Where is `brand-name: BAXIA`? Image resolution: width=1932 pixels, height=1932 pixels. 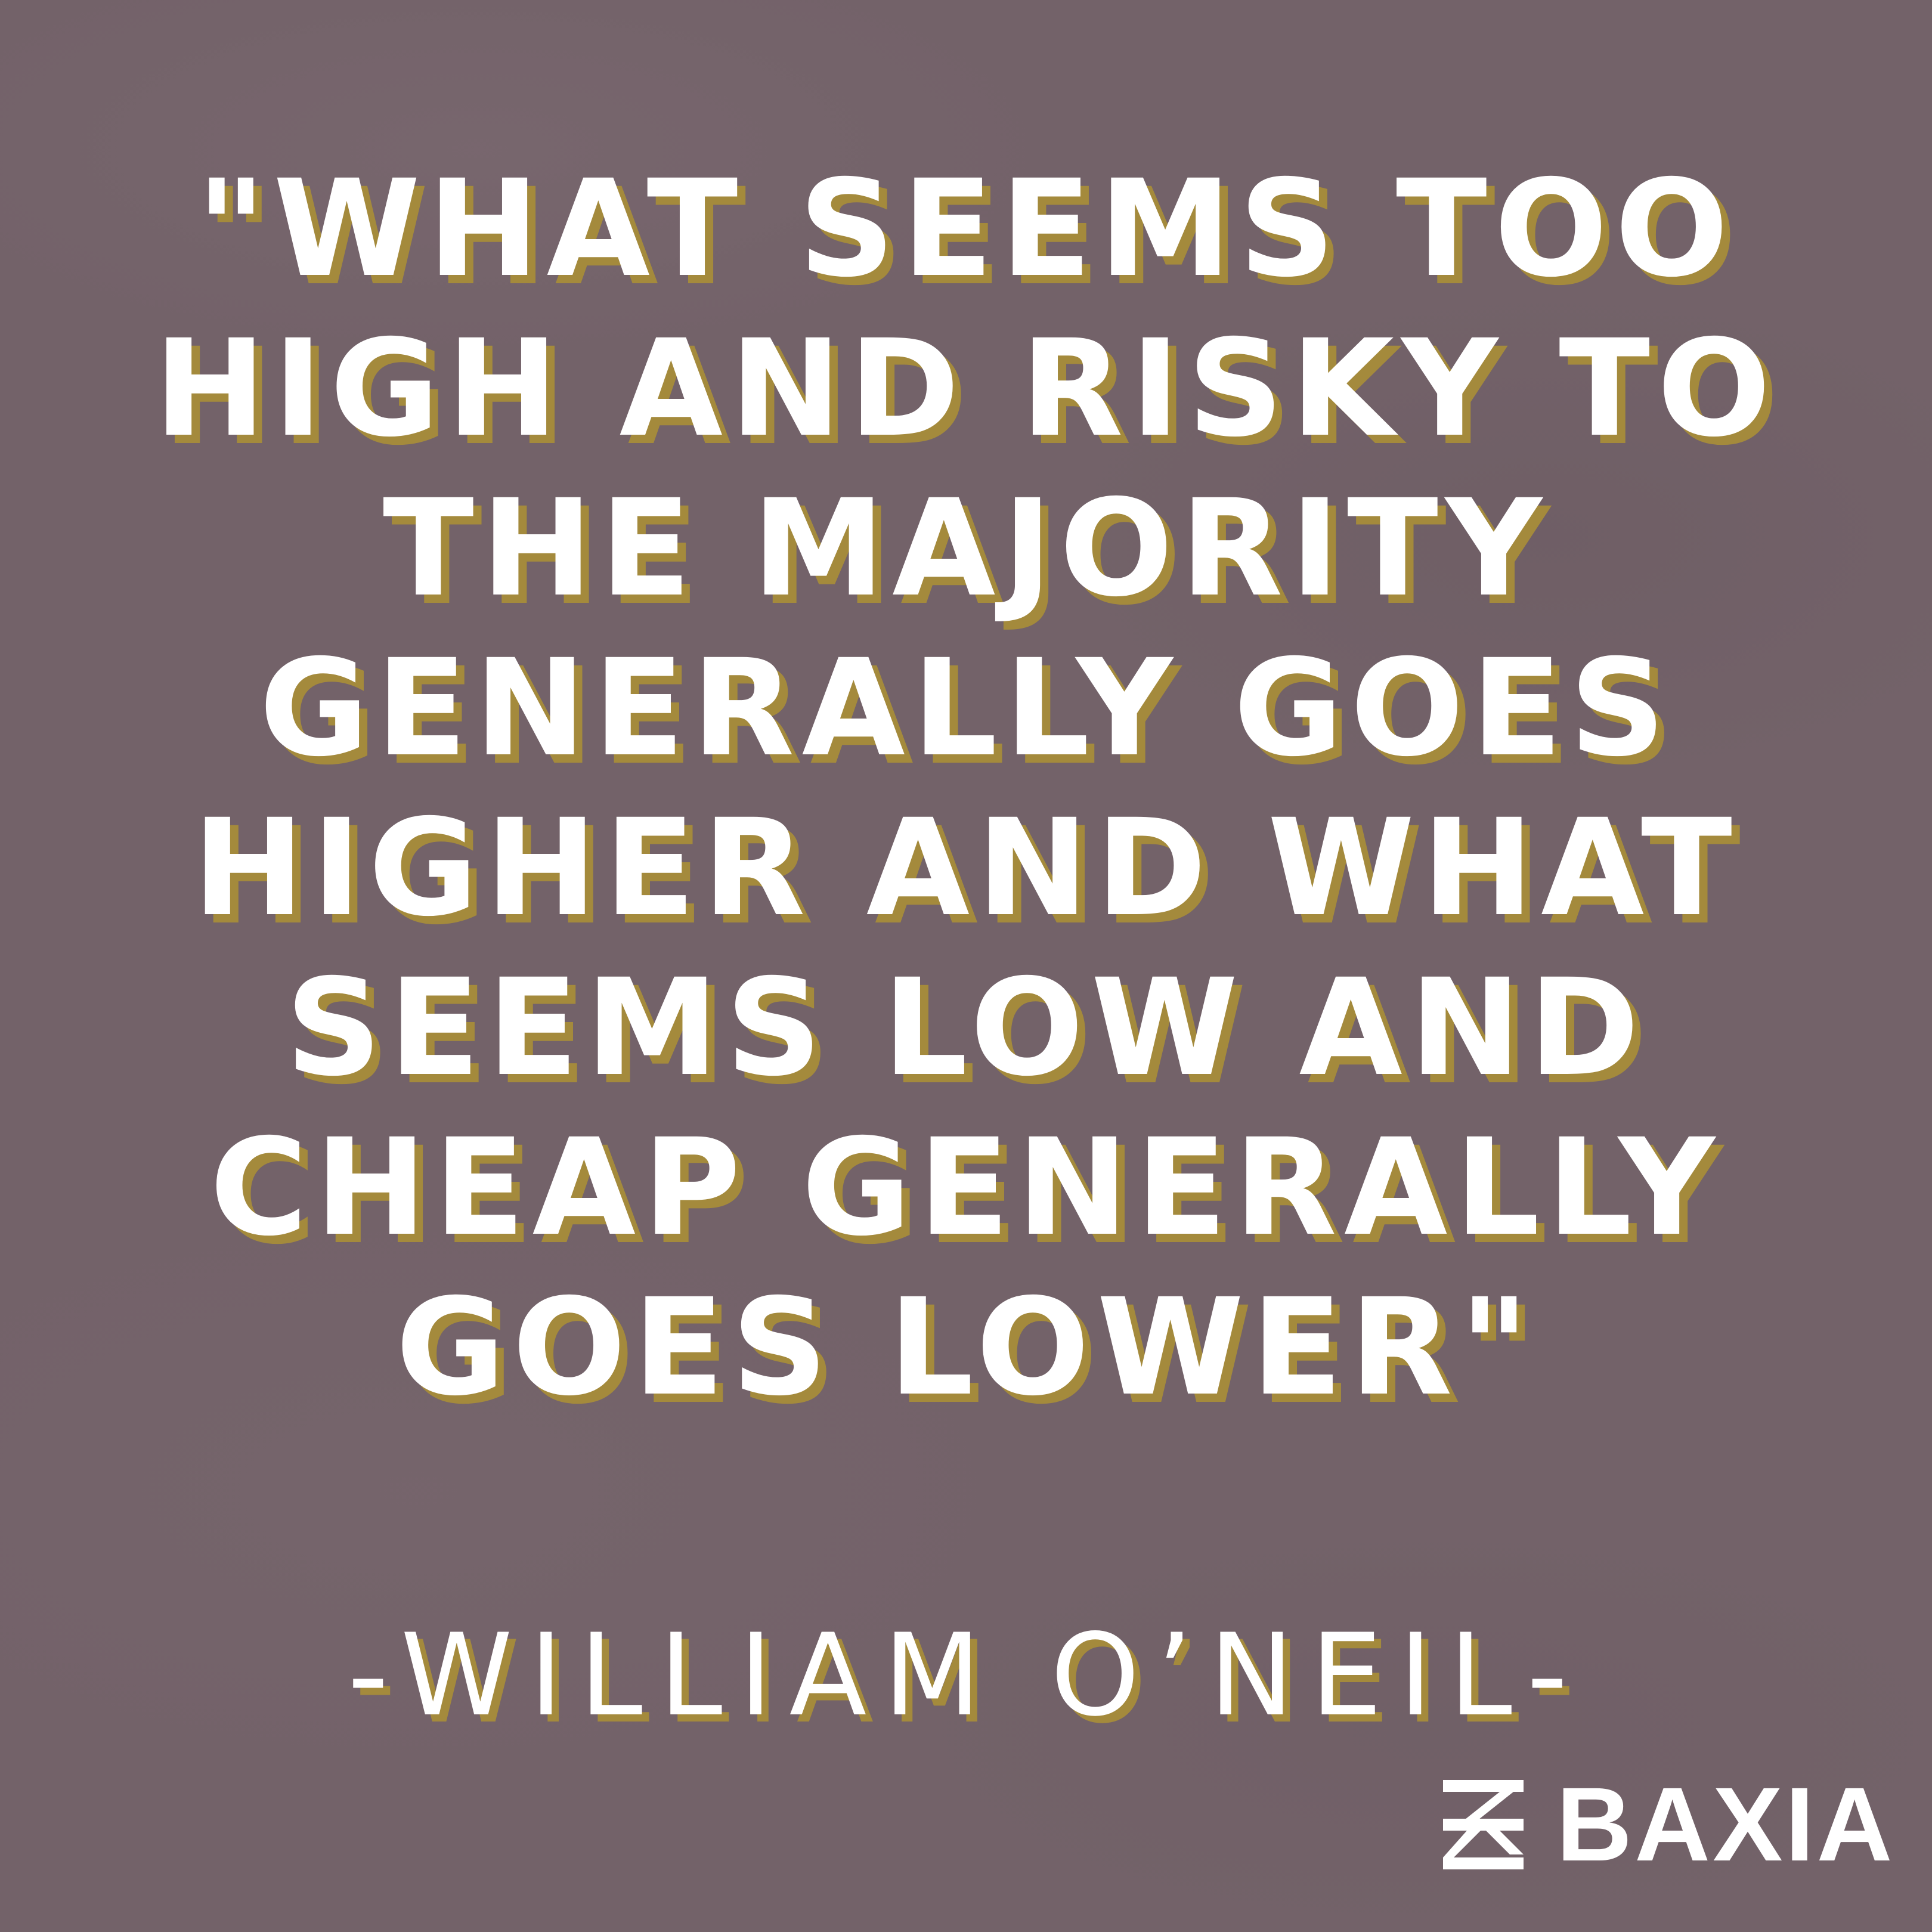
brand-name: BAXIA is located at coordinates (1725, 1825).